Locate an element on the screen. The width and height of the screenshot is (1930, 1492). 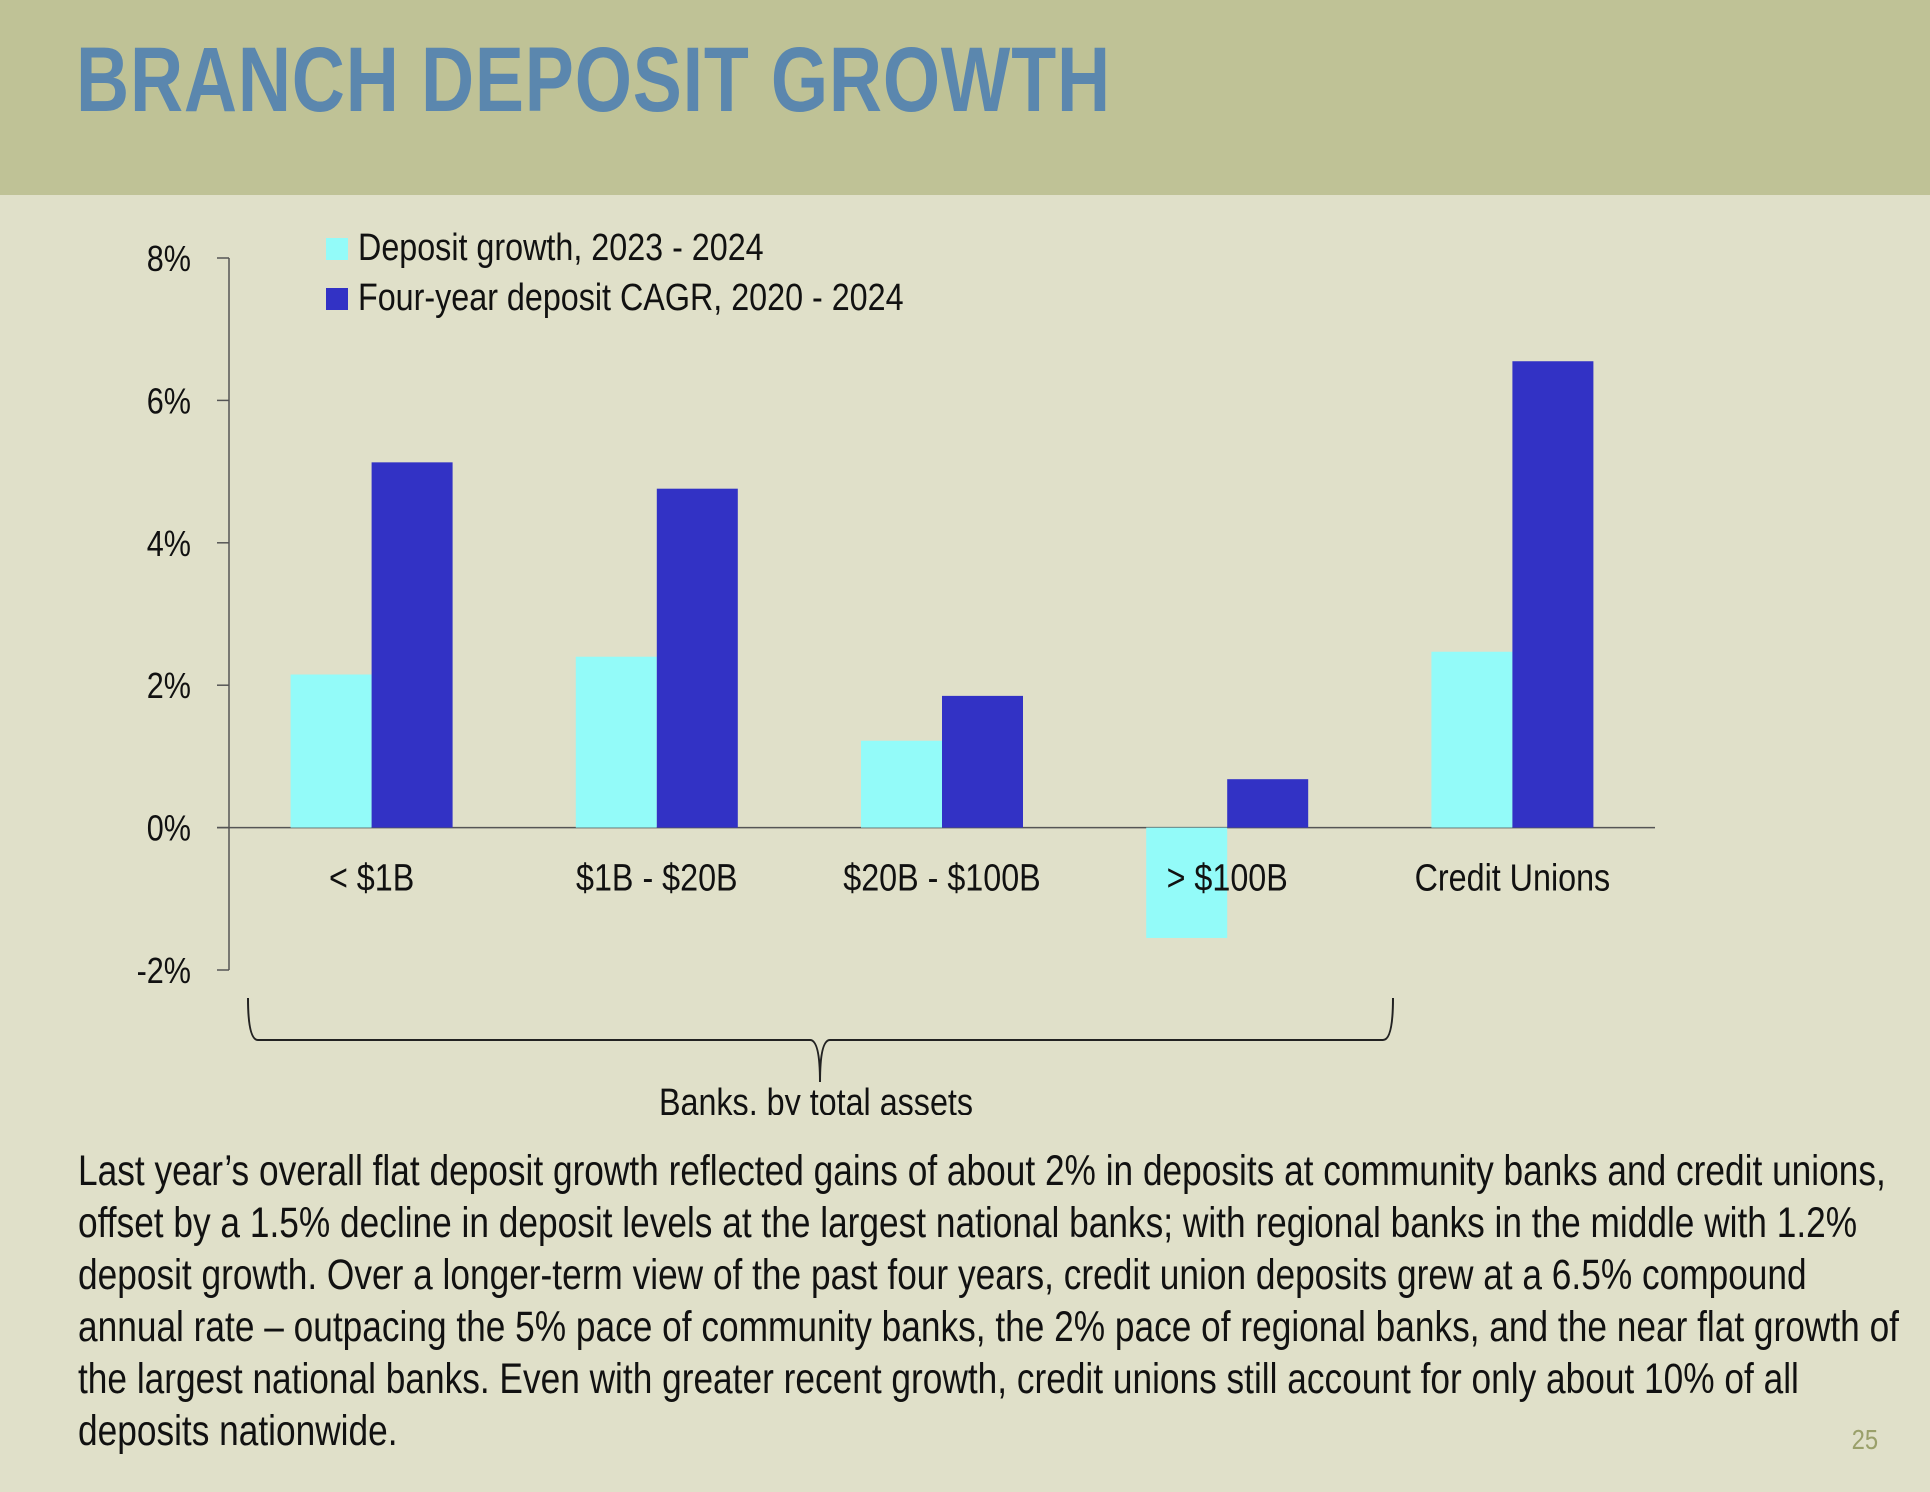
y-tick-label: -2% is located at coordinates (164, 972).